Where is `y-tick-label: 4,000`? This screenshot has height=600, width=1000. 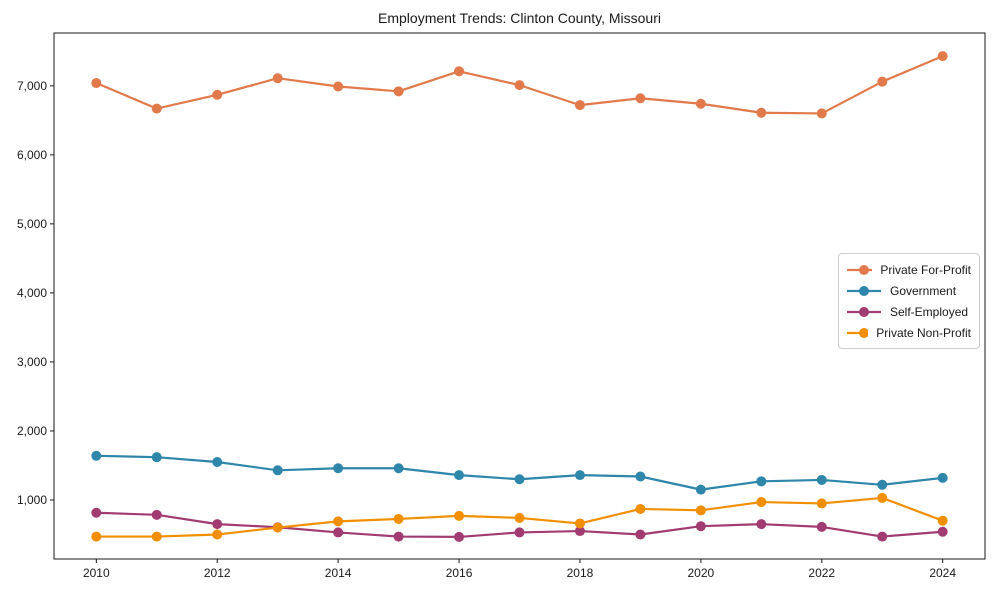
y-tick-label: 4,000 is located at coordinates (32, 293).